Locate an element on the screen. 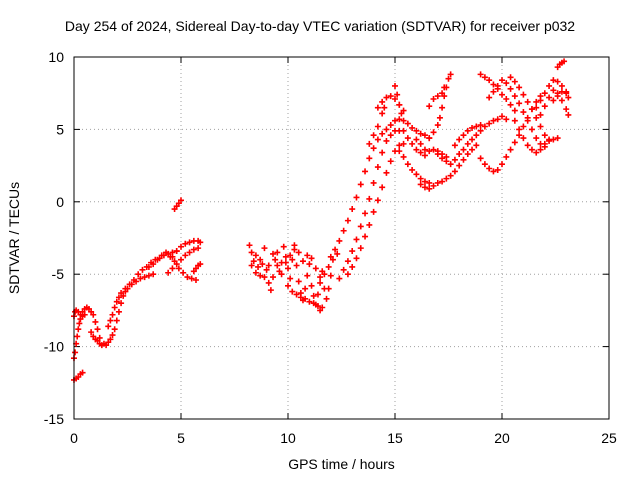  x-tick-label: 10 is located at coordinates (288, 438).